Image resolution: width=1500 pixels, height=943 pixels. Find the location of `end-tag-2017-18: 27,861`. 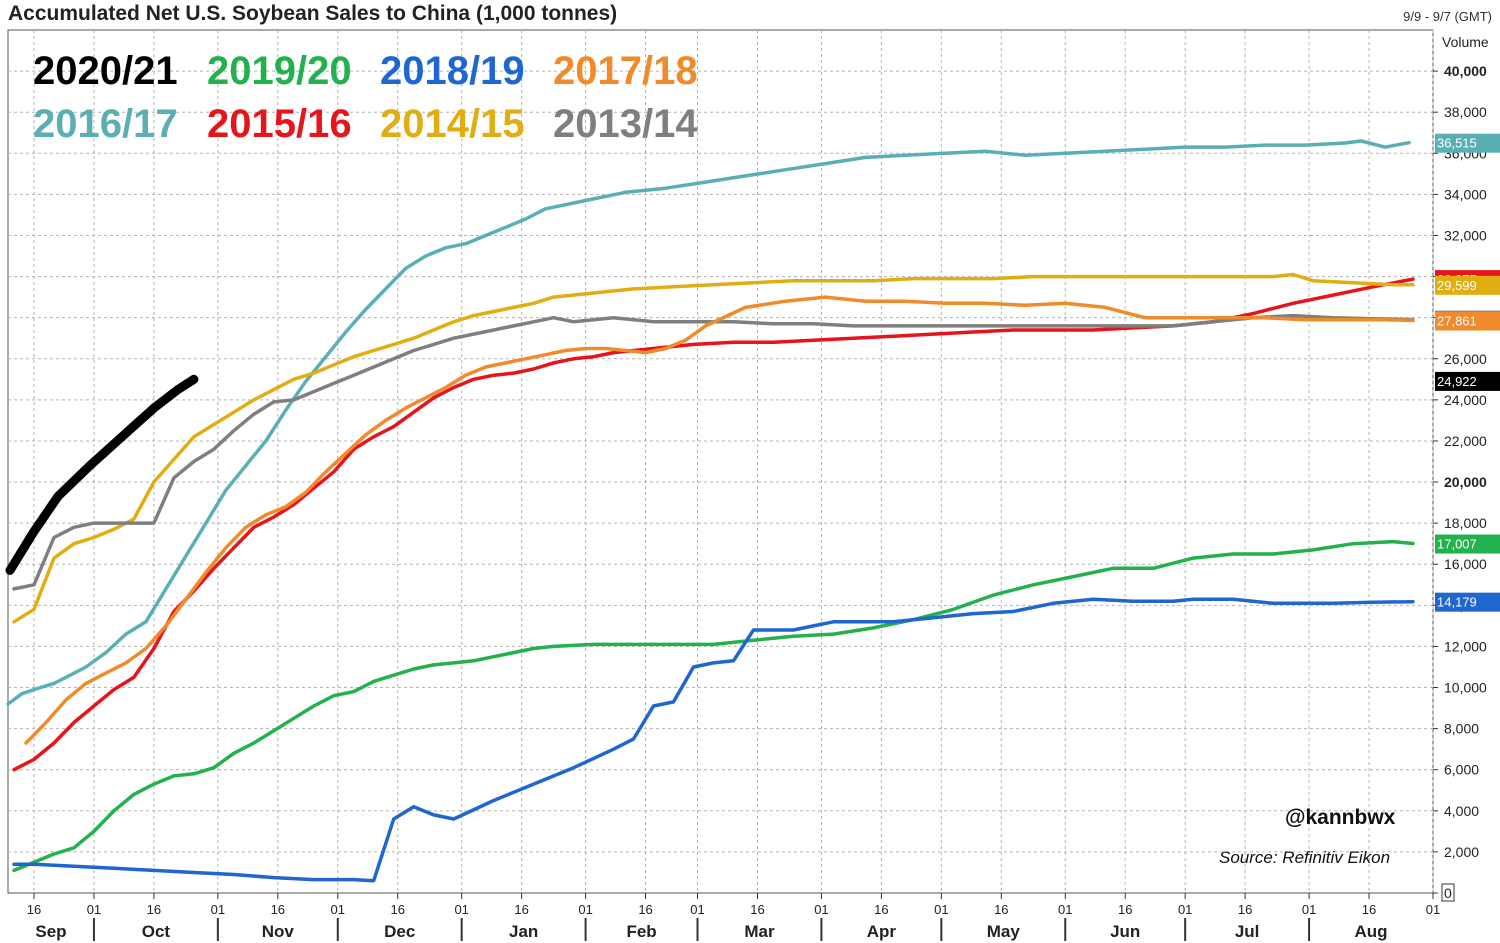

end-tag-2017-18: 27,861 is located at coordinates (1467, 321).